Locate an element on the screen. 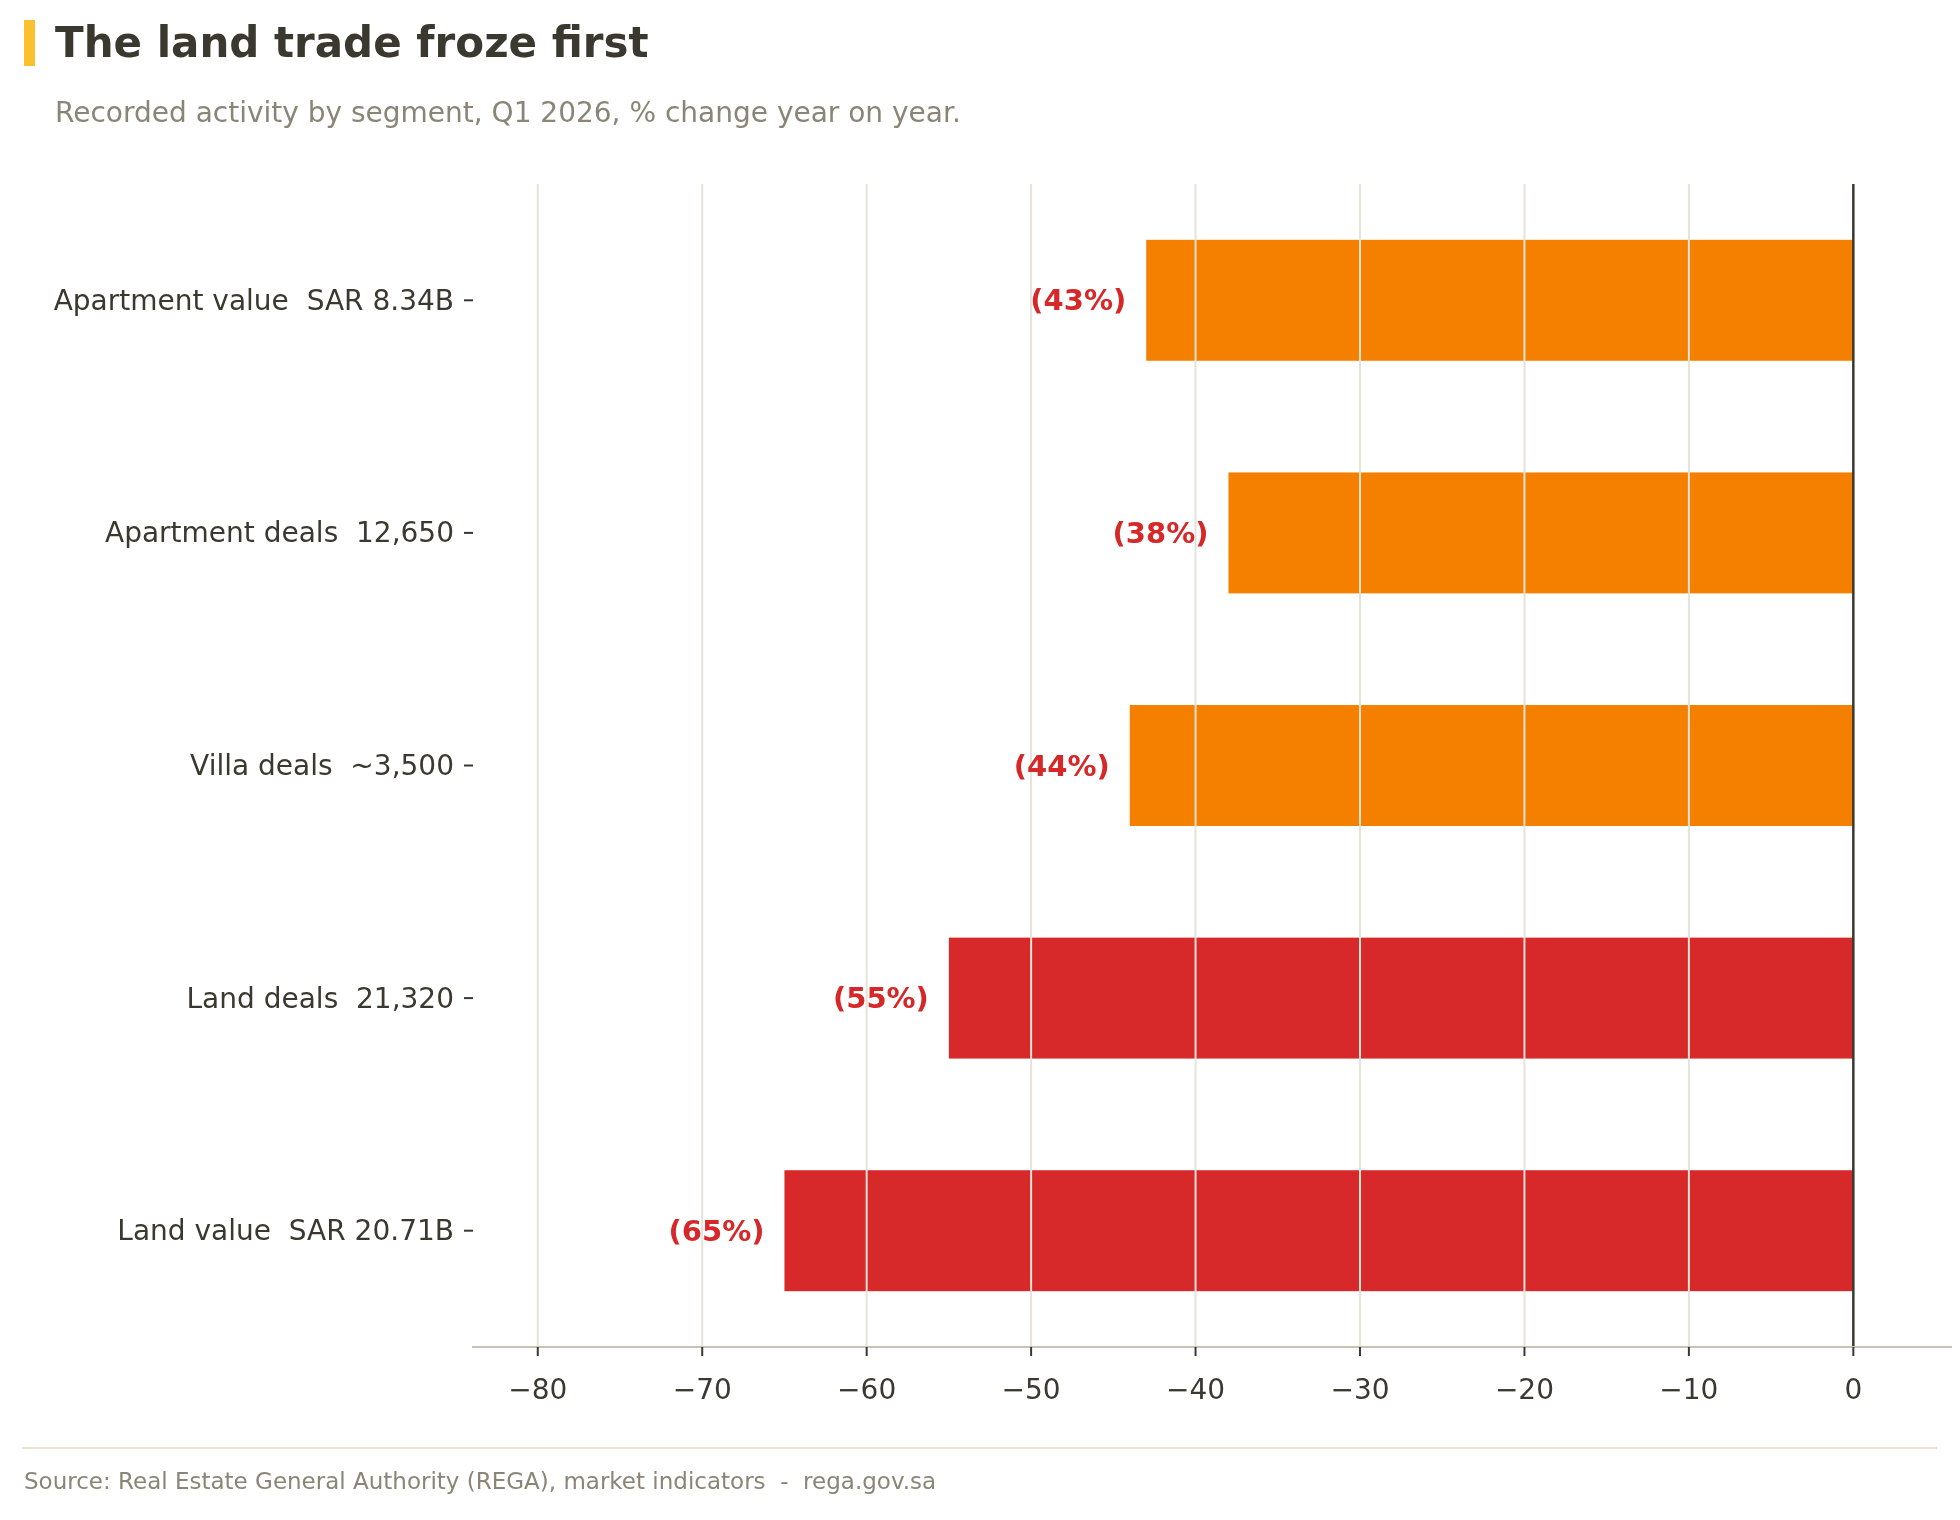  y-tick-label: Apartment value SAR 8.34B is located at coordinates (253, 300).